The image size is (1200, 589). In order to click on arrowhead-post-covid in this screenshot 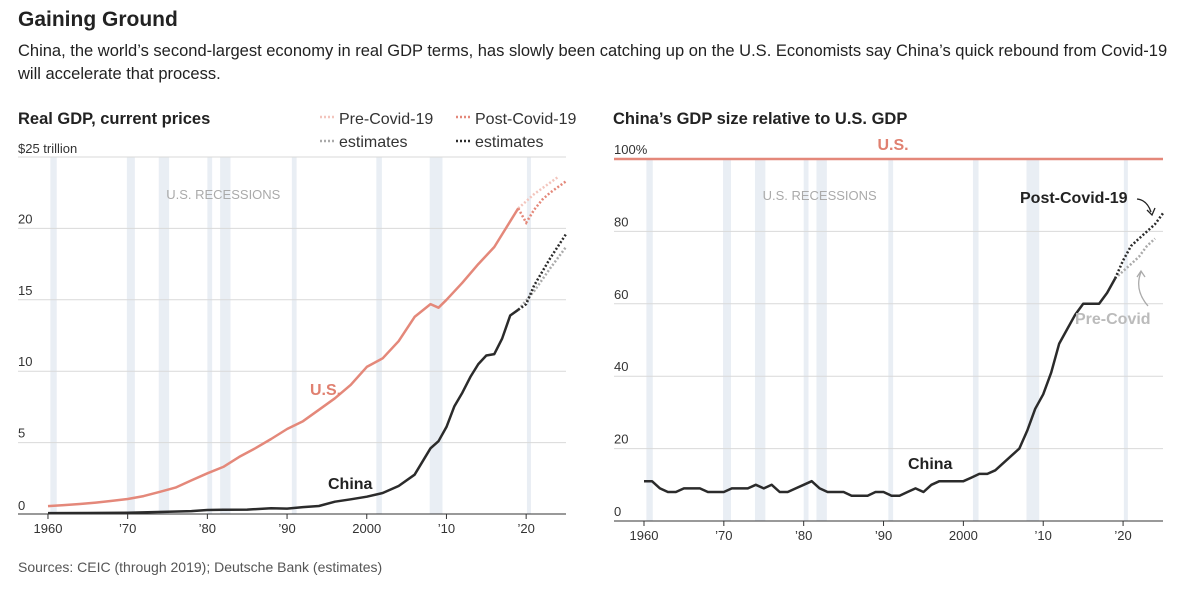, I will do `click(1151, 212)`.